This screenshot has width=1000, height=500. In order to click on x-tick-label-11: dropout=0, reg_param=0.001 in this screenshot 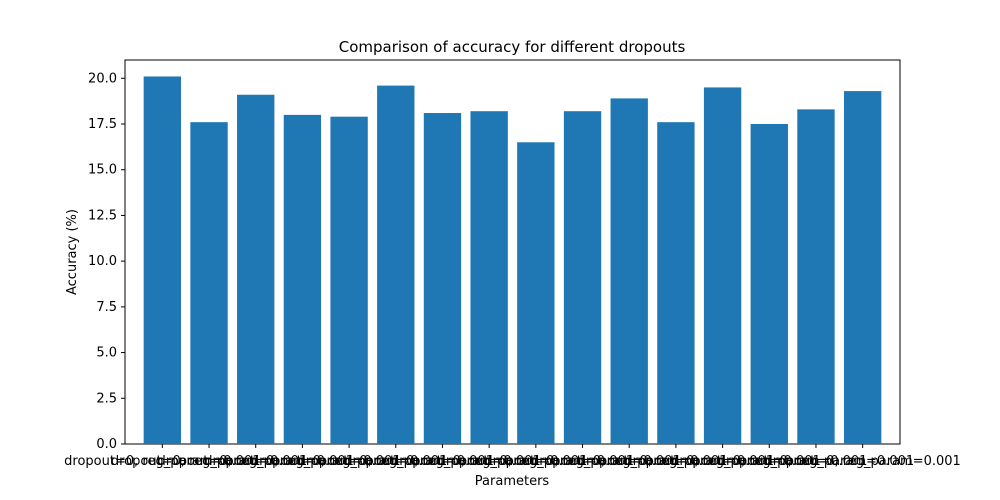, I will do `click(676, 461)`.